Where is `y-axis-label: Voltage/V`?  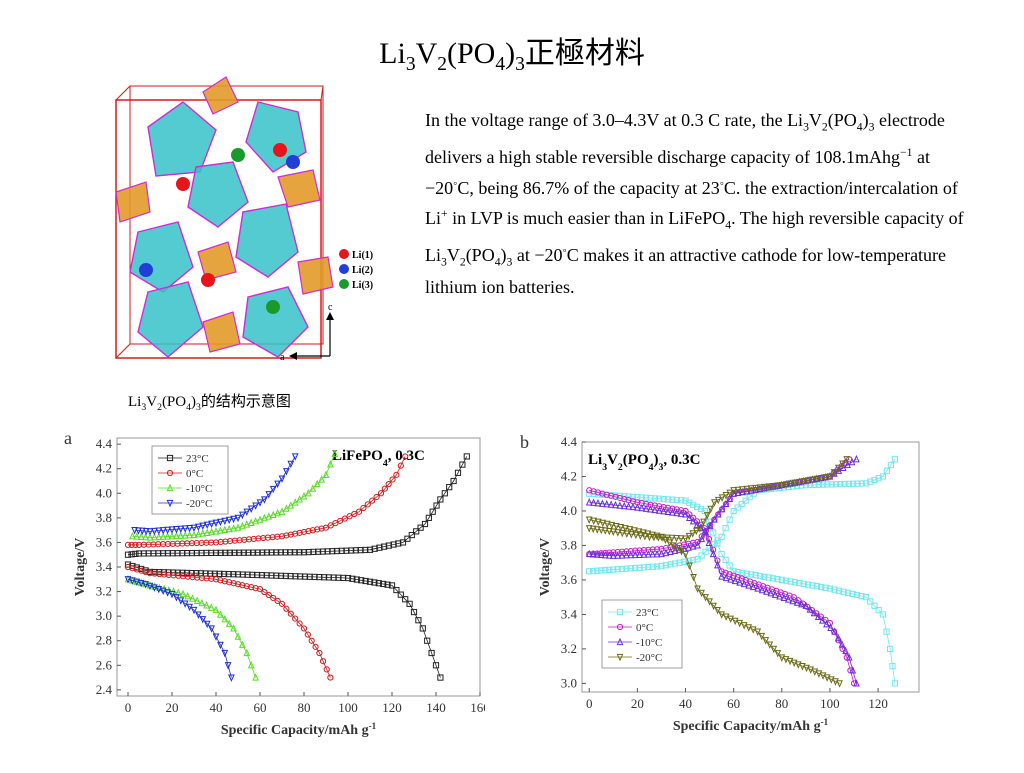
y-axis-label: Voltage/V is located at coordinates (80, 567).